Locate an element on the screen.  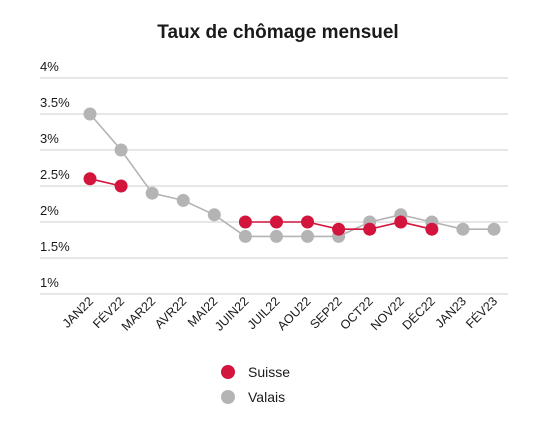
legend-item-suisse: Suisse is located at coordinates (255, 372).